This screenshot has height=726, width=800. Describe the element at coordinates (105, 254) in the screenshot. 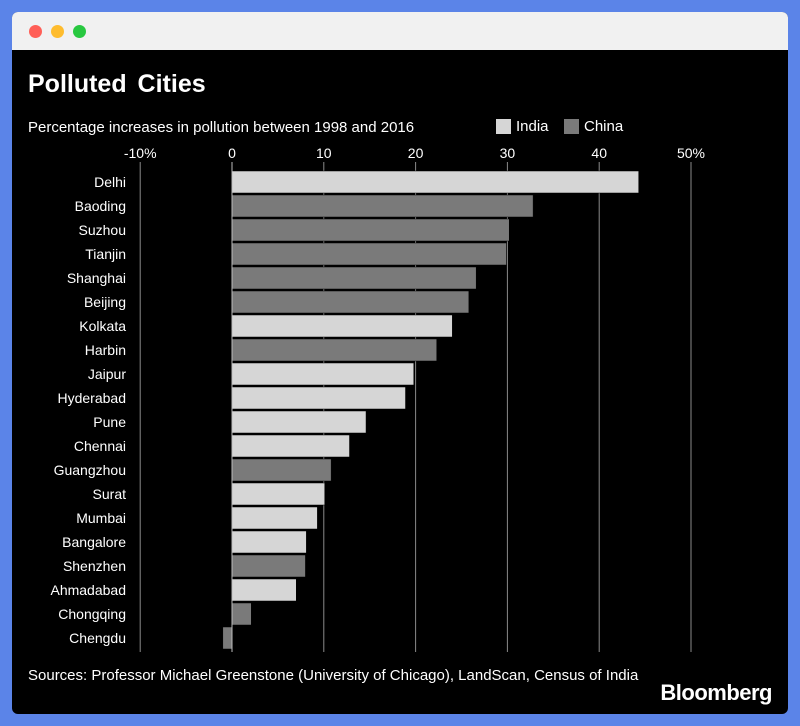

I see `category-label-tianjin: Tianjin` at that location.